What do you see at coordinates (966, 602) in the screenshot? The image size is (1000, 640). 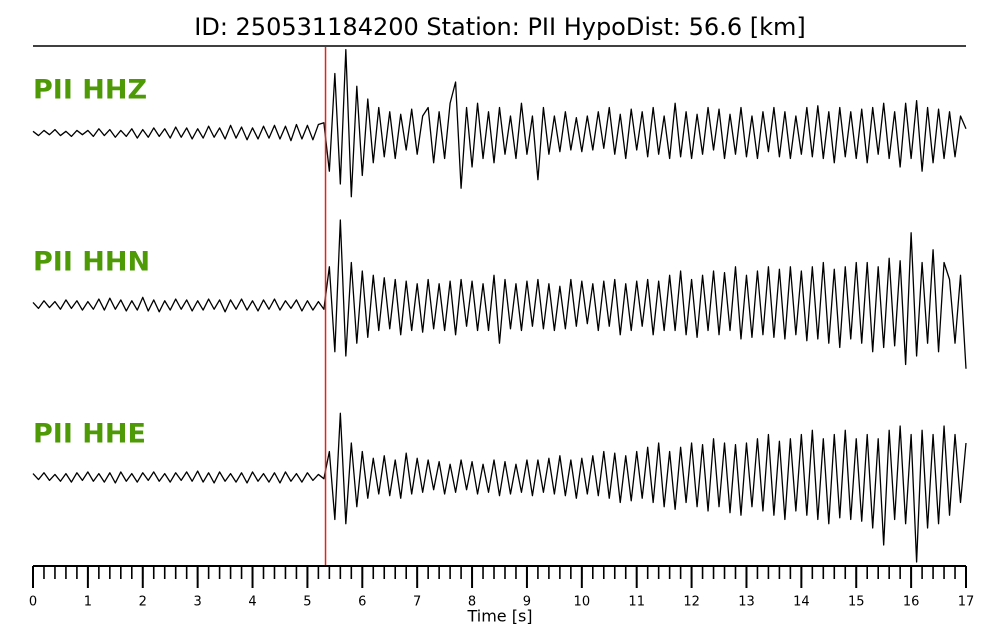 I see `x-tick-label: 17` at bounding box center [966, 602].